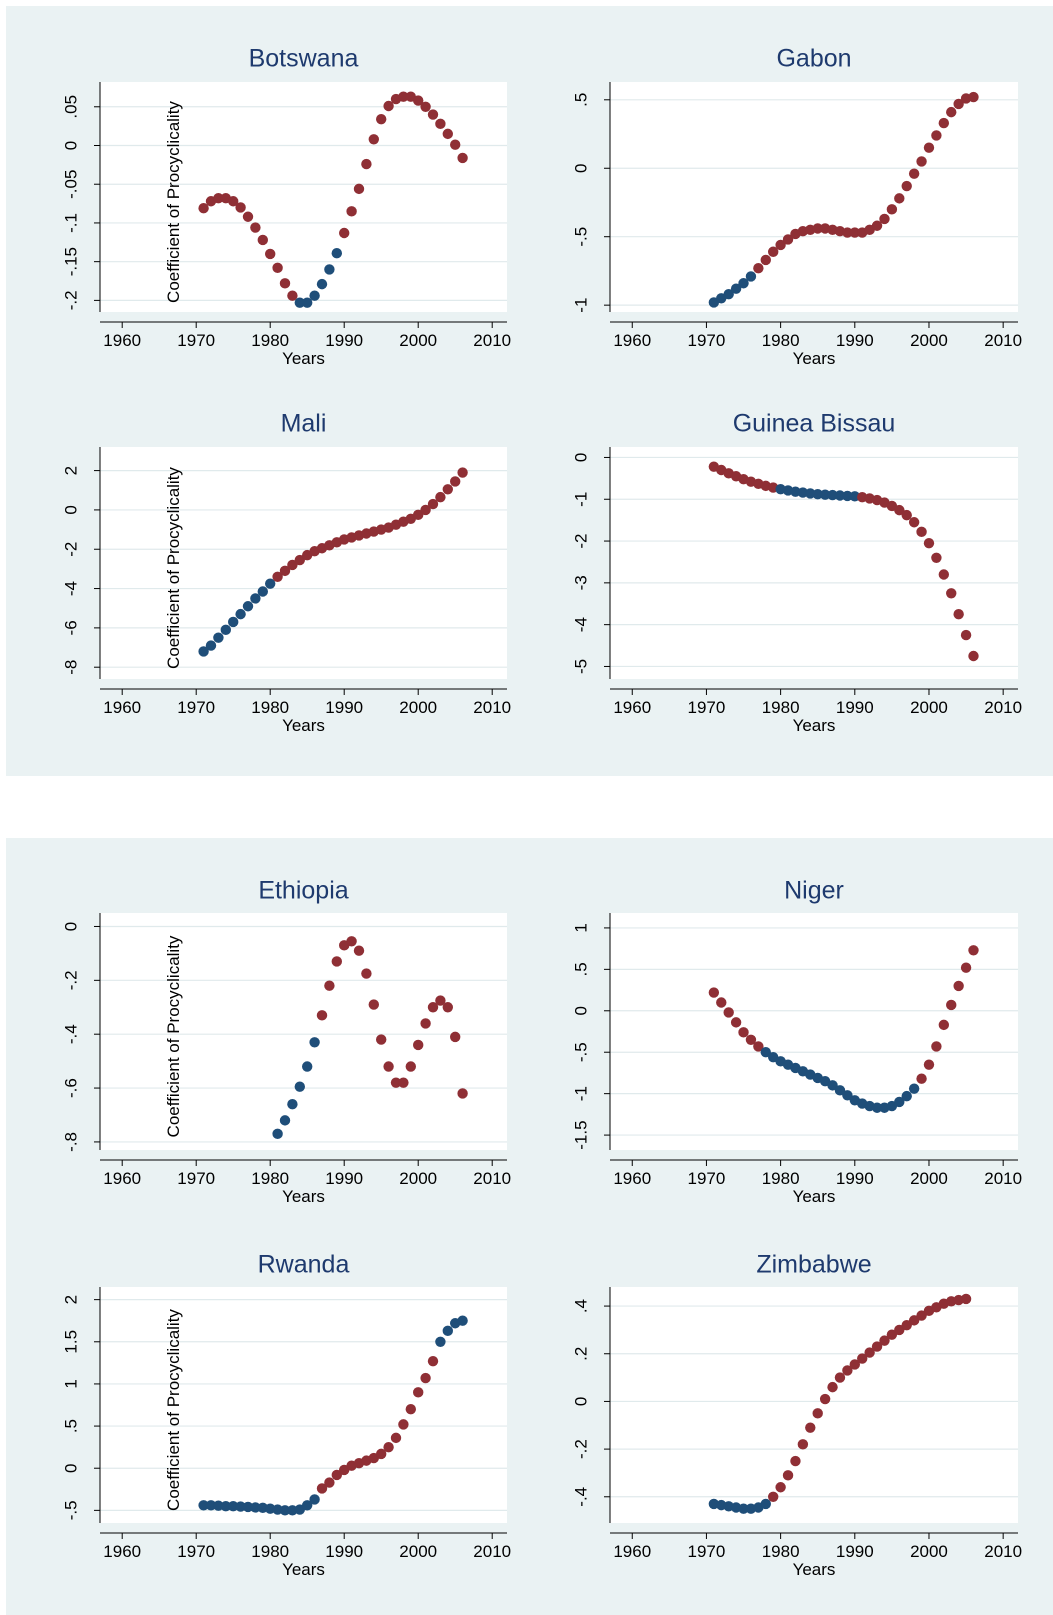  Describe the element at coordinates (70, 1510) in the screenshot. I see `y-tick-label: -.5` at that location.